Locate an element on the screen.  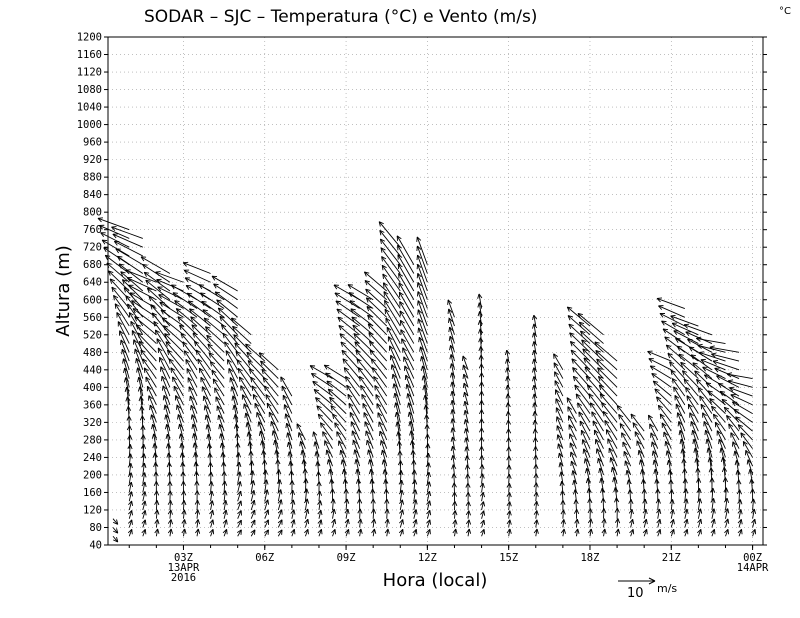
y-tick-label: 600 is located at coordinates (92, 300).